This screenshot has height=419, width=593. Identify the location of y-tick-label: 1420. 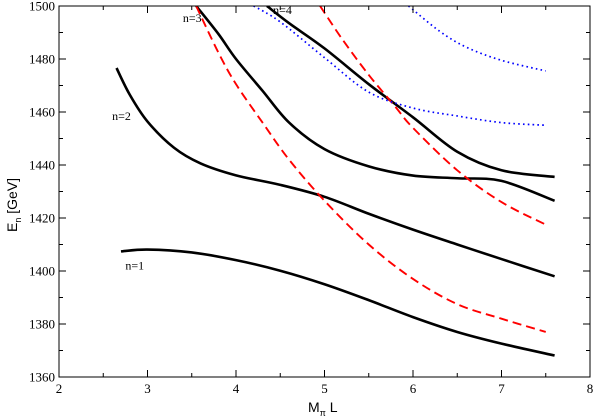
(42, 218).